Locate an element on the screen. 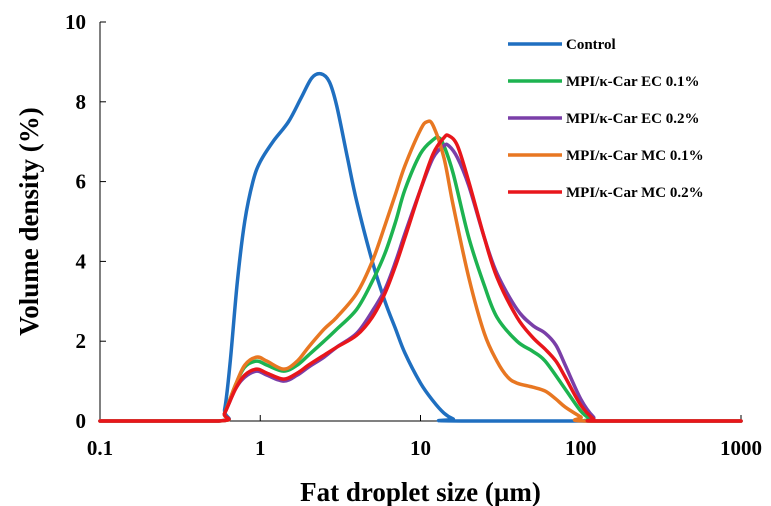 The height and width of the screenshot is (506, 771). legend-label: MPI/κ-Car EC 0.2% is located at coordinates (632, 119).